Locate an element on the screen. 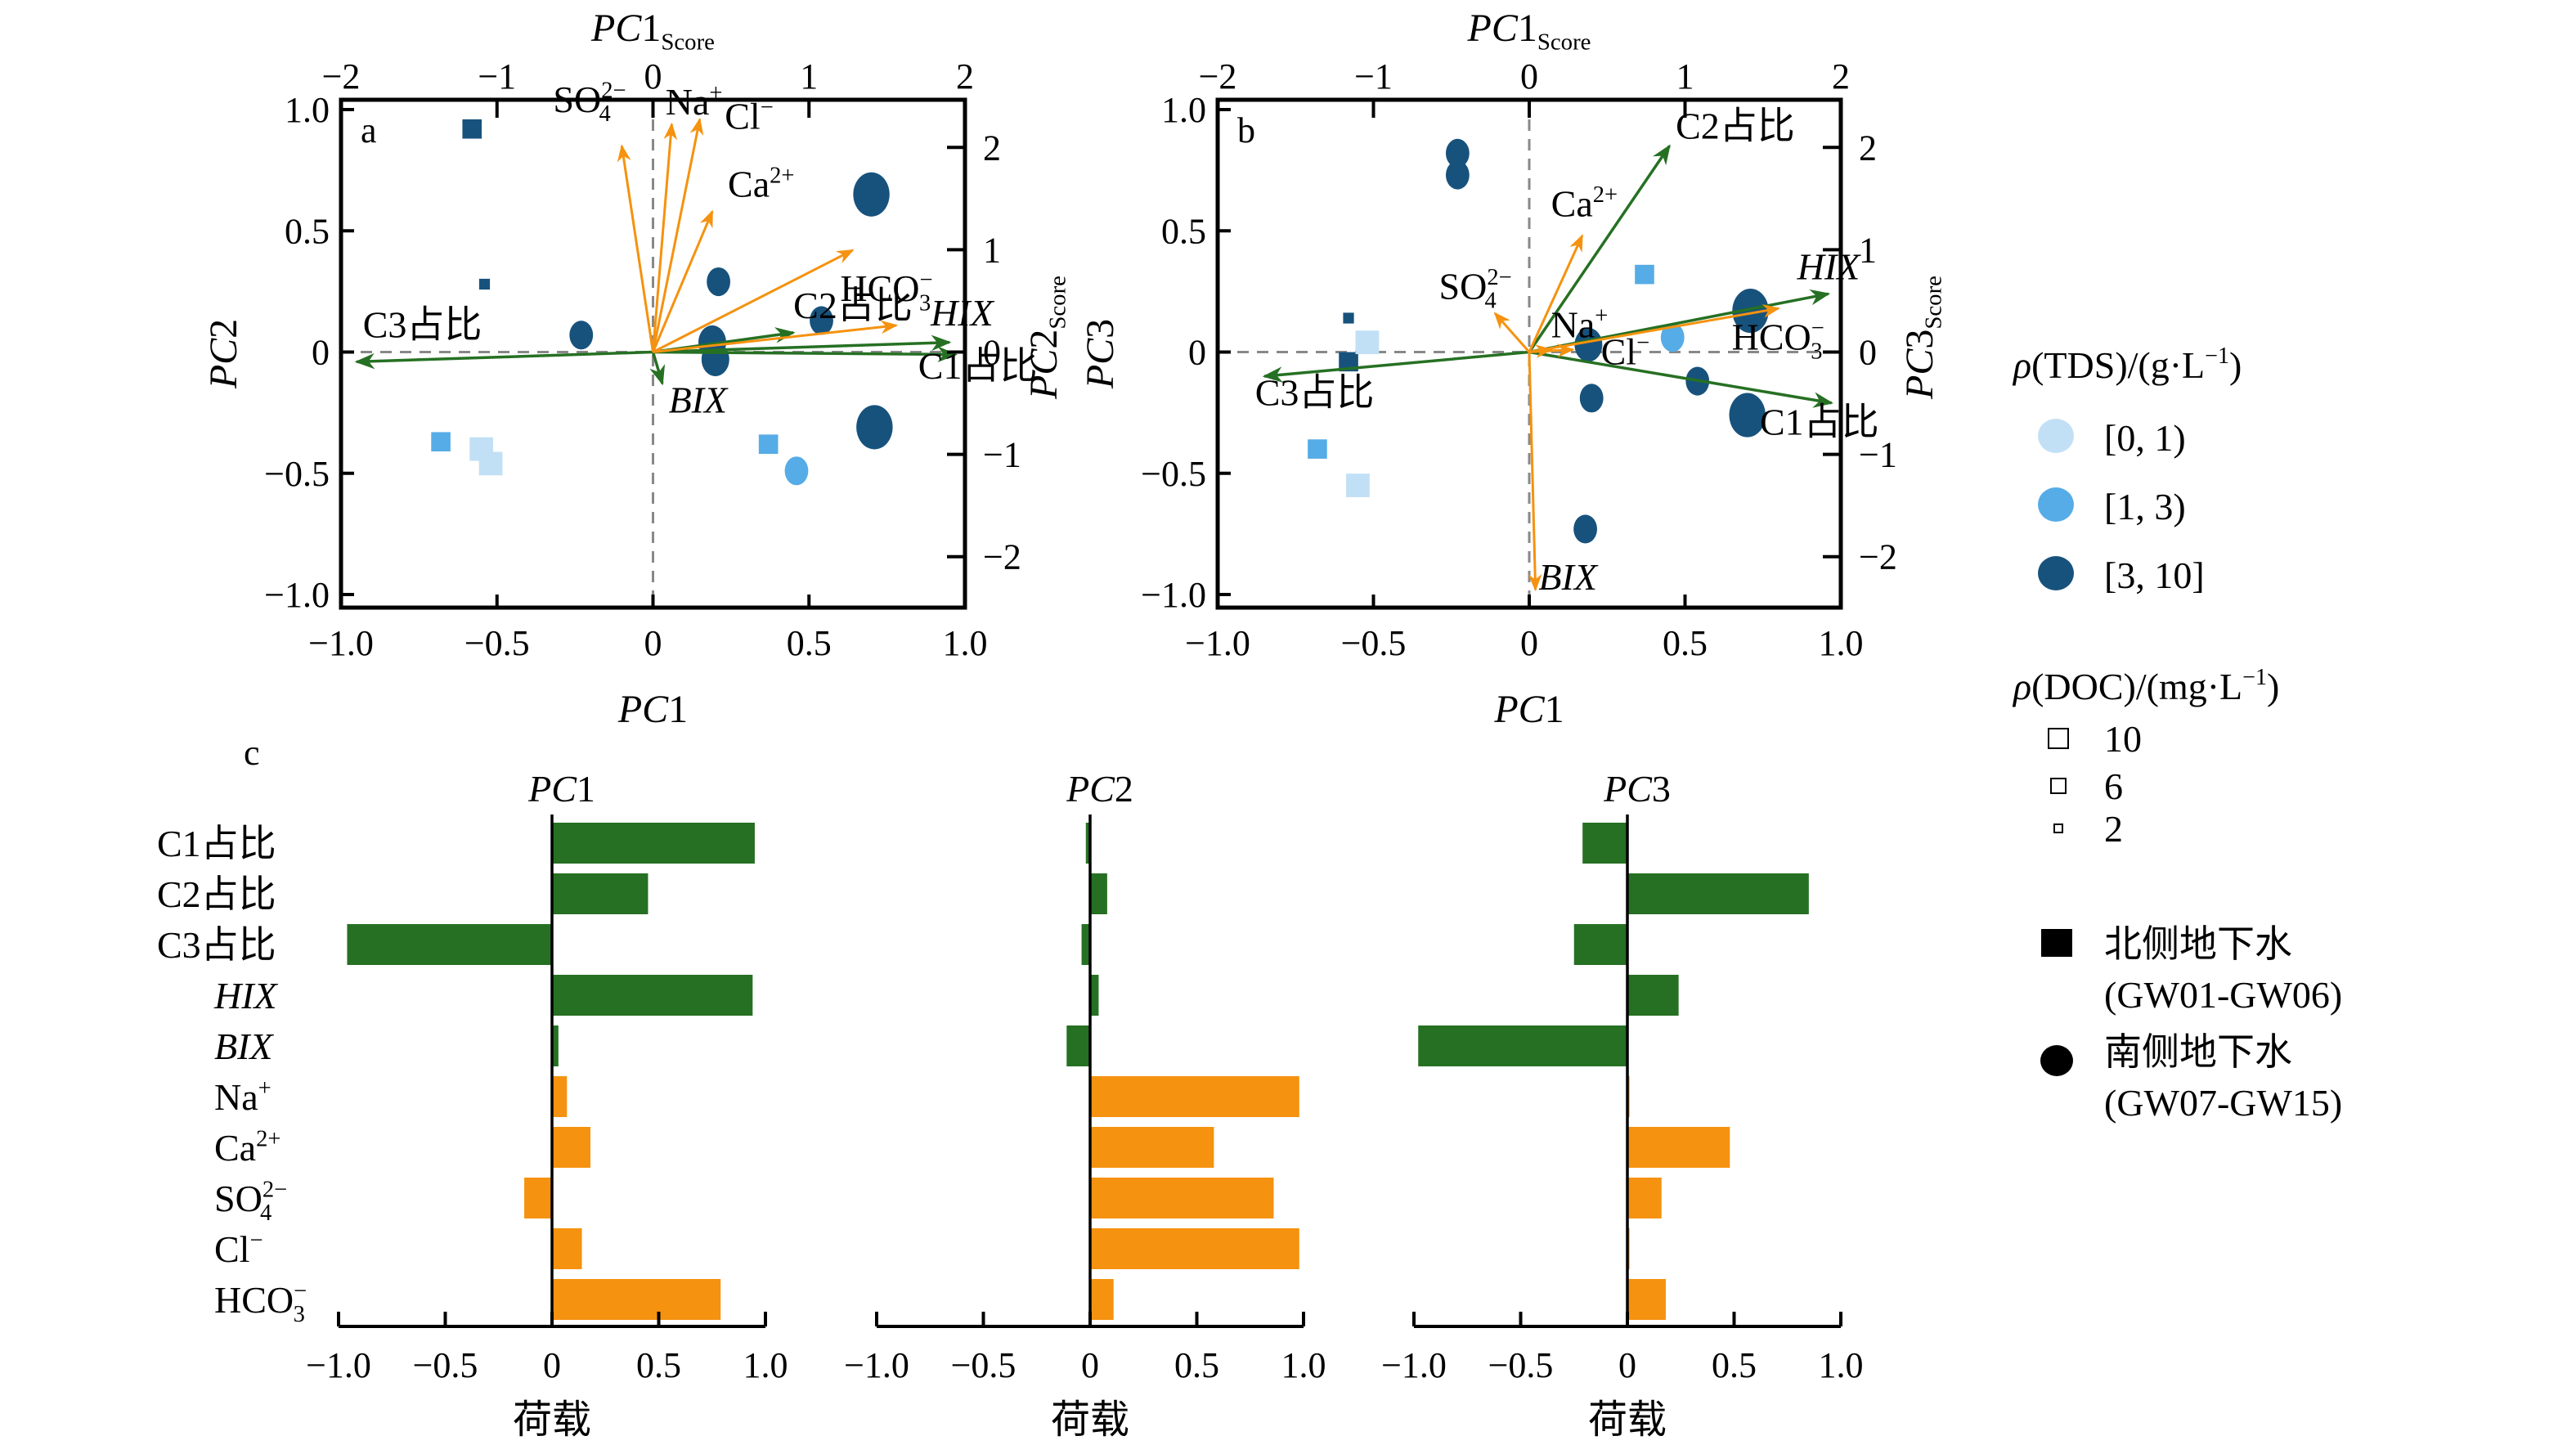 The image size is (2576, 1445). south-group-swatch is located at coordinates (2056, 1060).